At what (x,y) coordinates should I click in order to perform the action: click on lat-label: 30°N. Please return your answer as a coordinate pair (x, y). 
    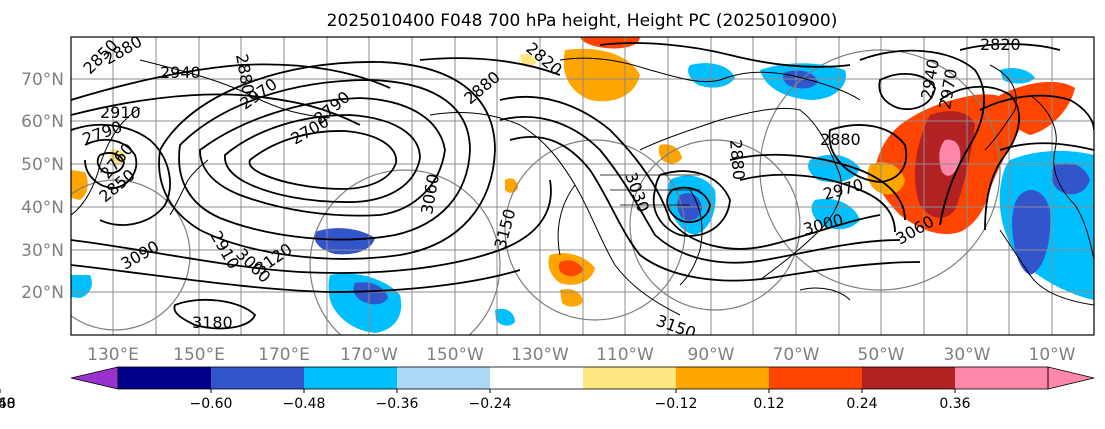
    Looking at the image, I should click on (42, 251).